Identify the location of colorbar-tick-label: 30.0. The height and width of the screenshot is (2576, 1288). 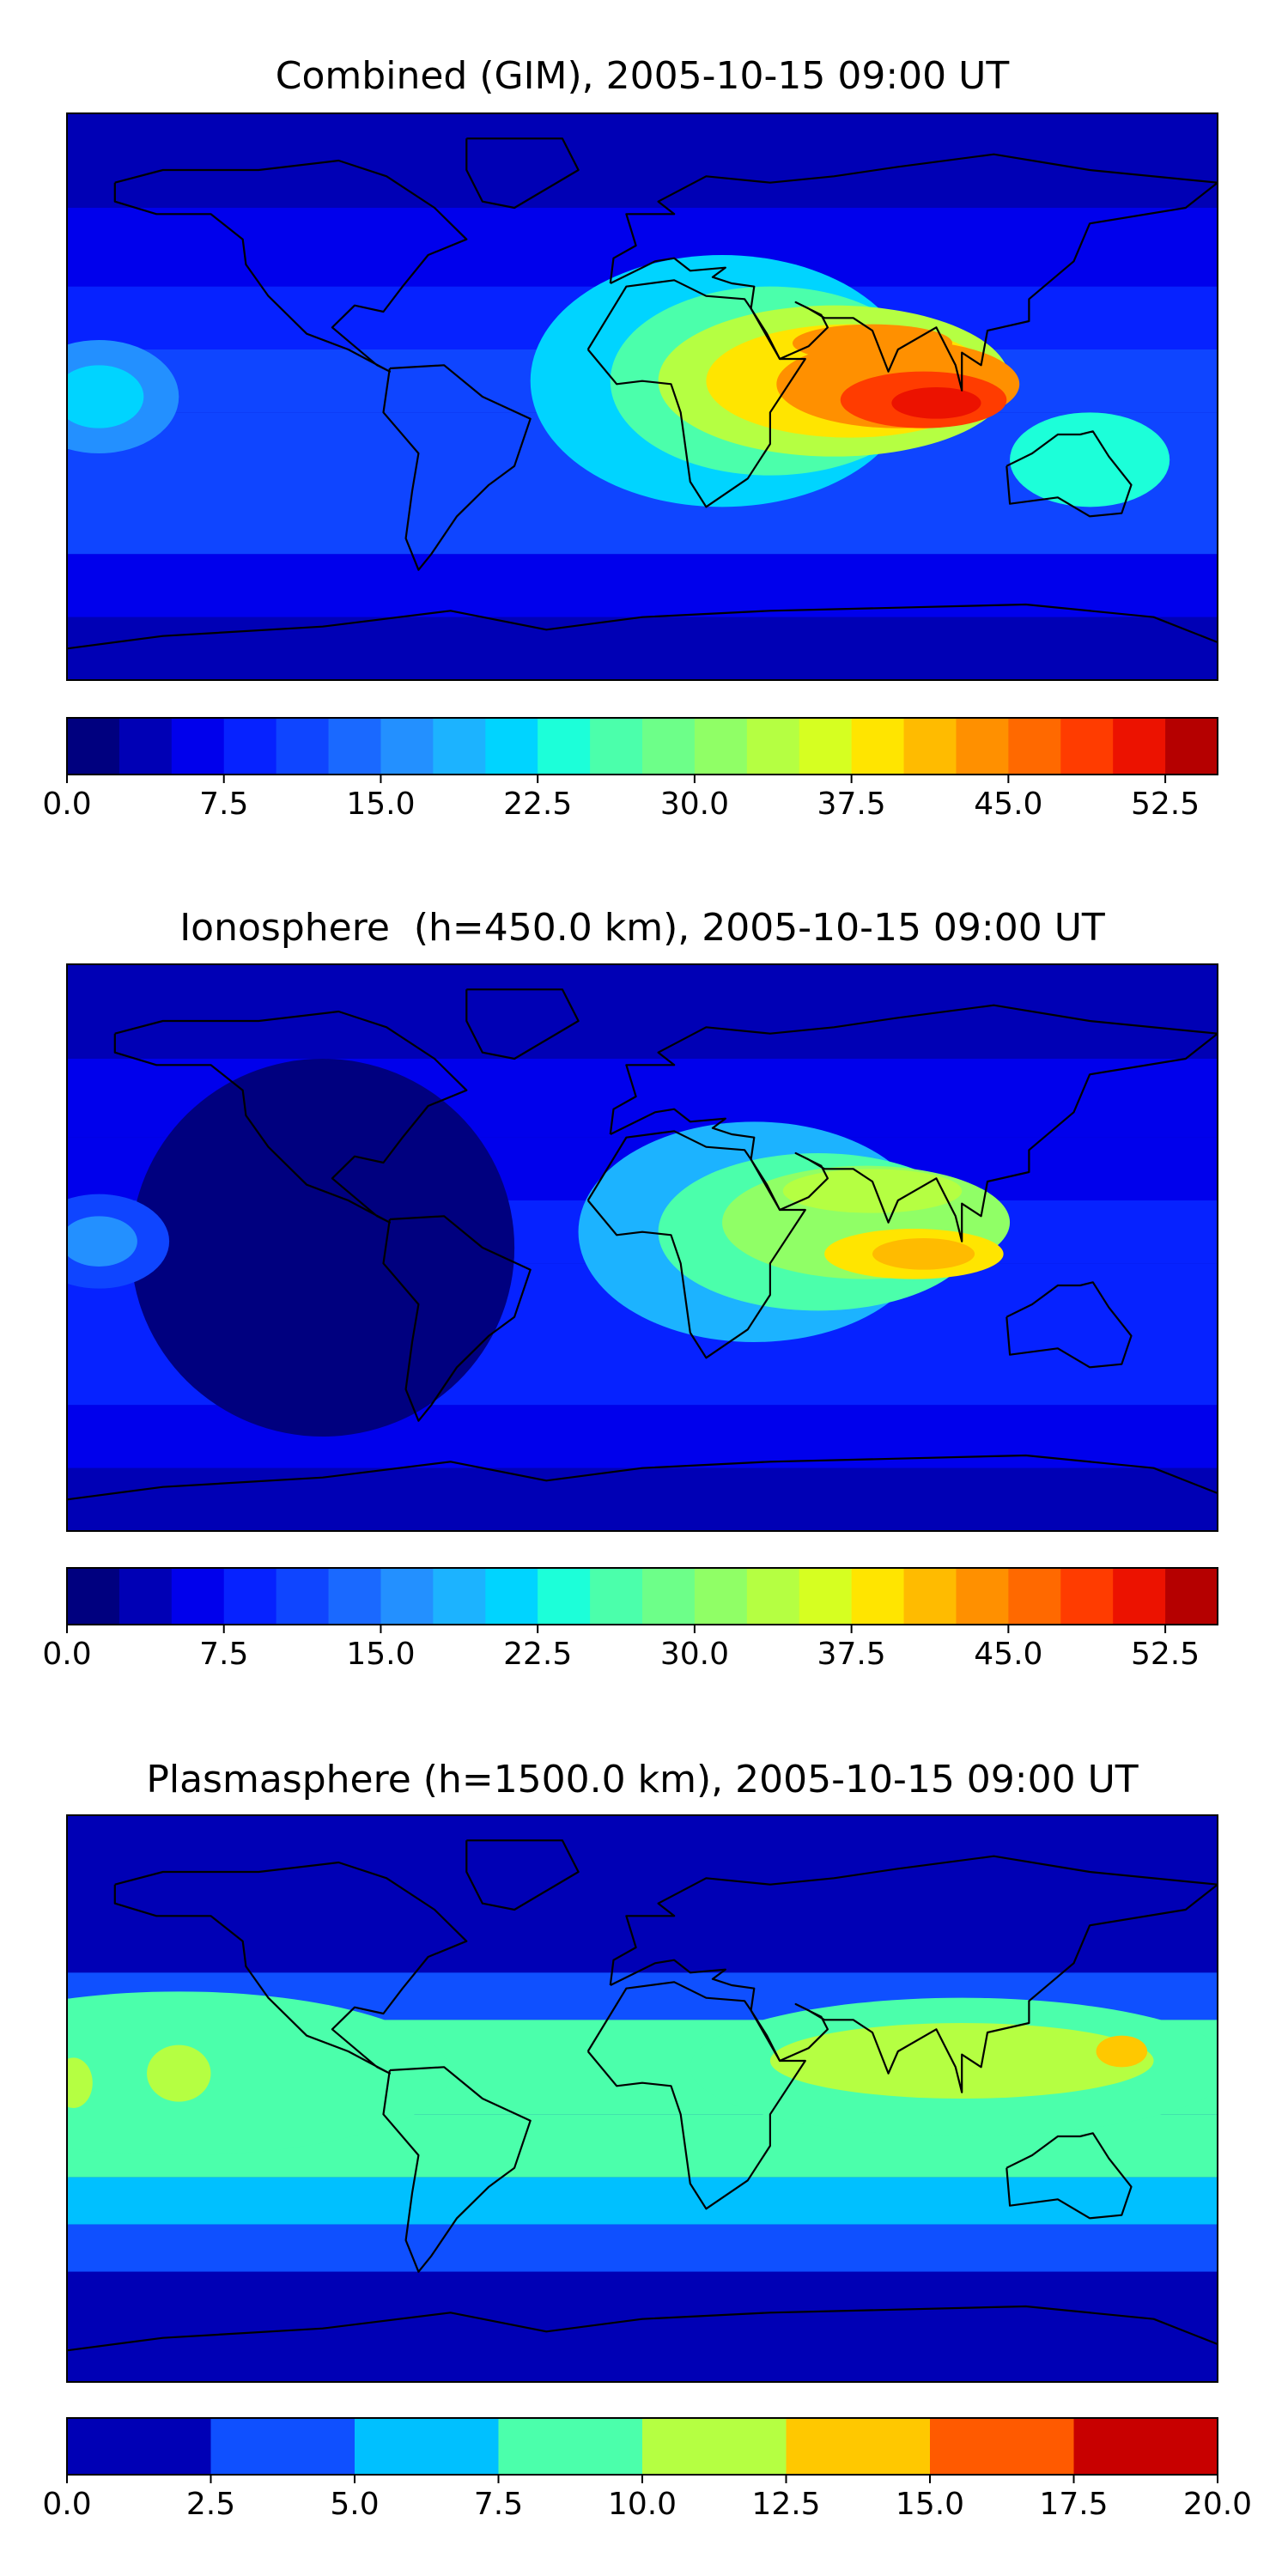
(695, 1654).